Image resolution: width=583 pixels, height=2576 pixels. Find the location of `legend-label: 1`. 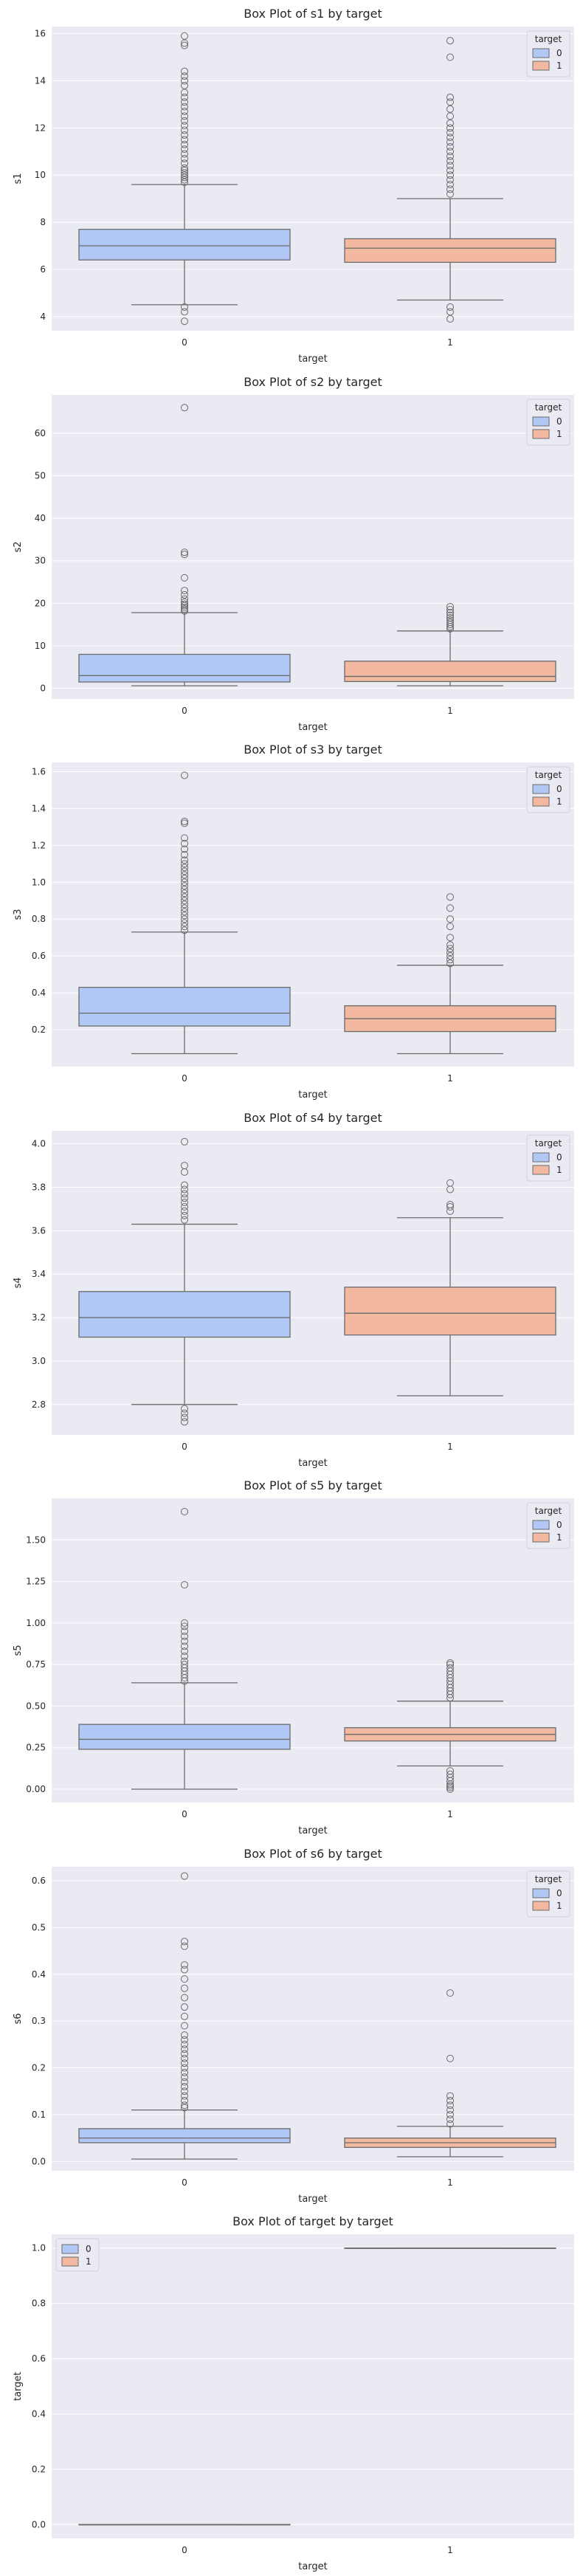

legend-label: 1 is located at coordinates (559, 66).